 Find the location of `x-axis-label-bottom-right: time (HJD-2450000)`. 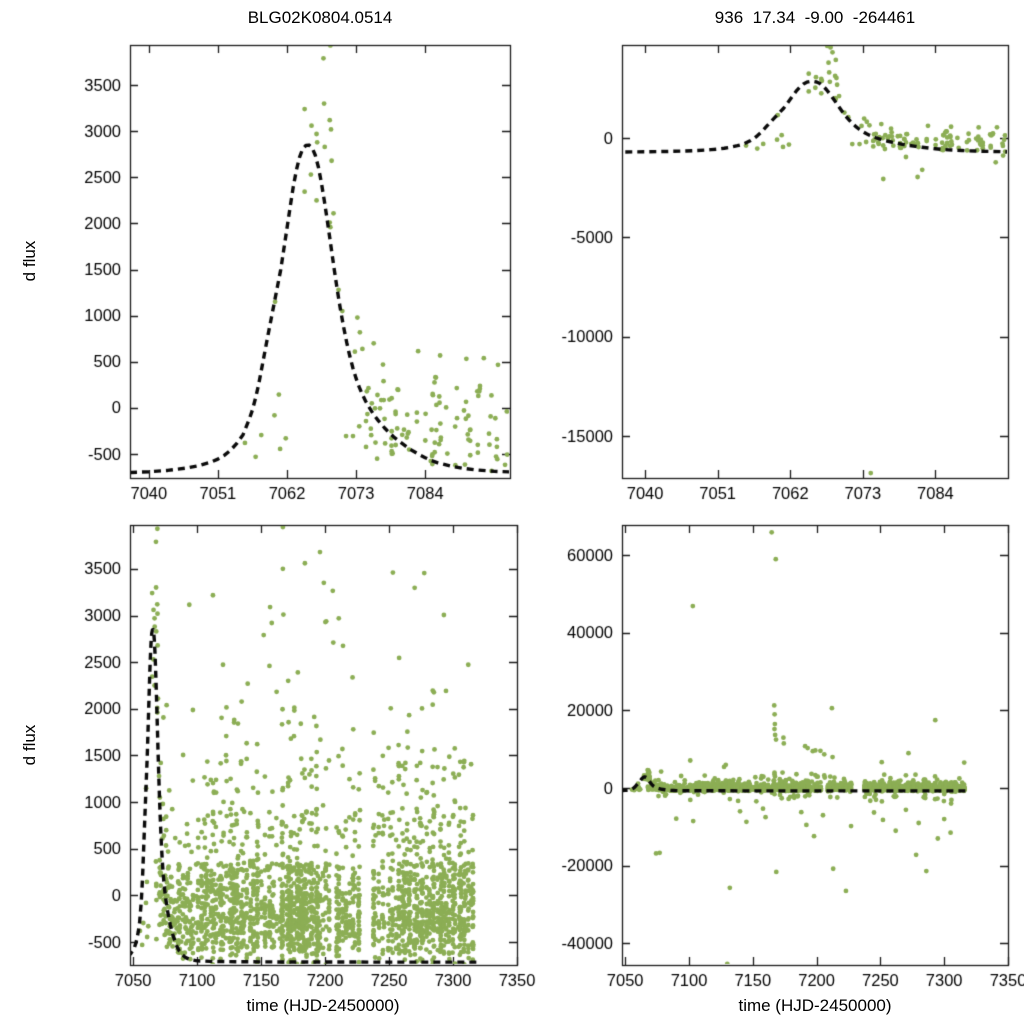

x-axis-label-bottom-right: time (HJD-2450000) is located at coordinates (815, 1005).